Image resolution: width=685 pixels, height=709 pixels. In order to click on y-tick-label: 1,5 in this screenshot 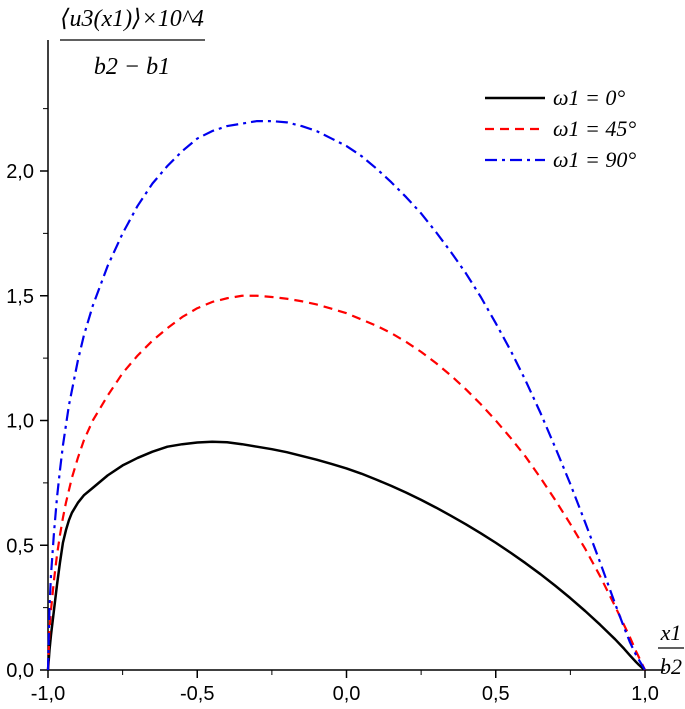, I will do `click(20, 297)`.